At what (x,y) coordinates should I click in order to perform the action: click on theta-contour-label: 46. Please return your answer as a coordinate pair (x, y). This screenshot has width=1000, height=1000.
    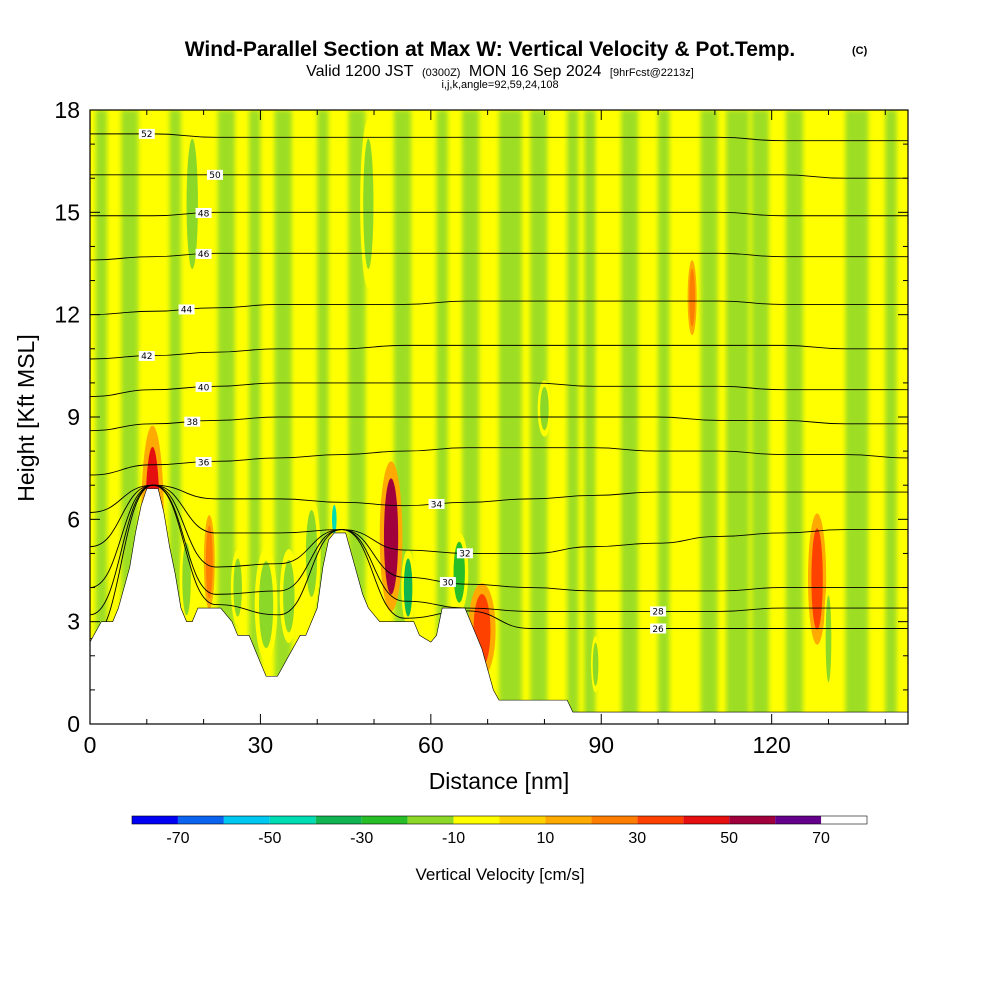
    Looking at the image, I should click on (204, 255).